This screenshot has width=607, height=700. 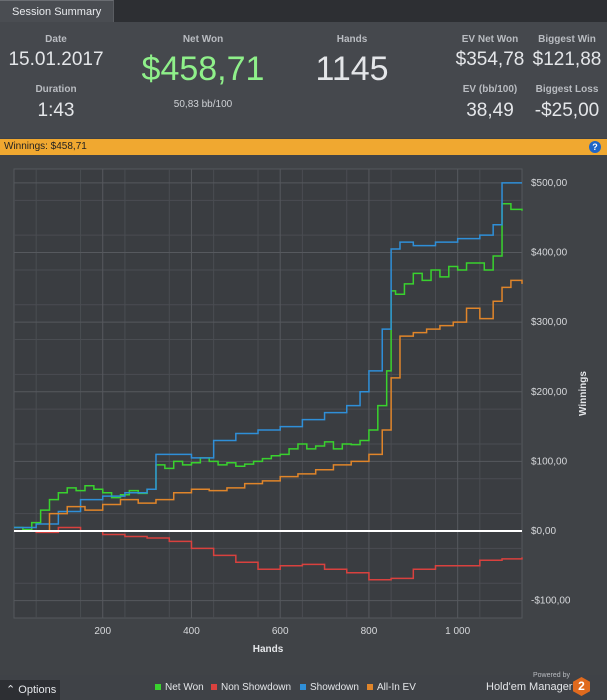 What do you see at coordinates (490, 110) in the screenshot?
I see `ev-bb-value: 38,49` at bounding box center [490, 110].